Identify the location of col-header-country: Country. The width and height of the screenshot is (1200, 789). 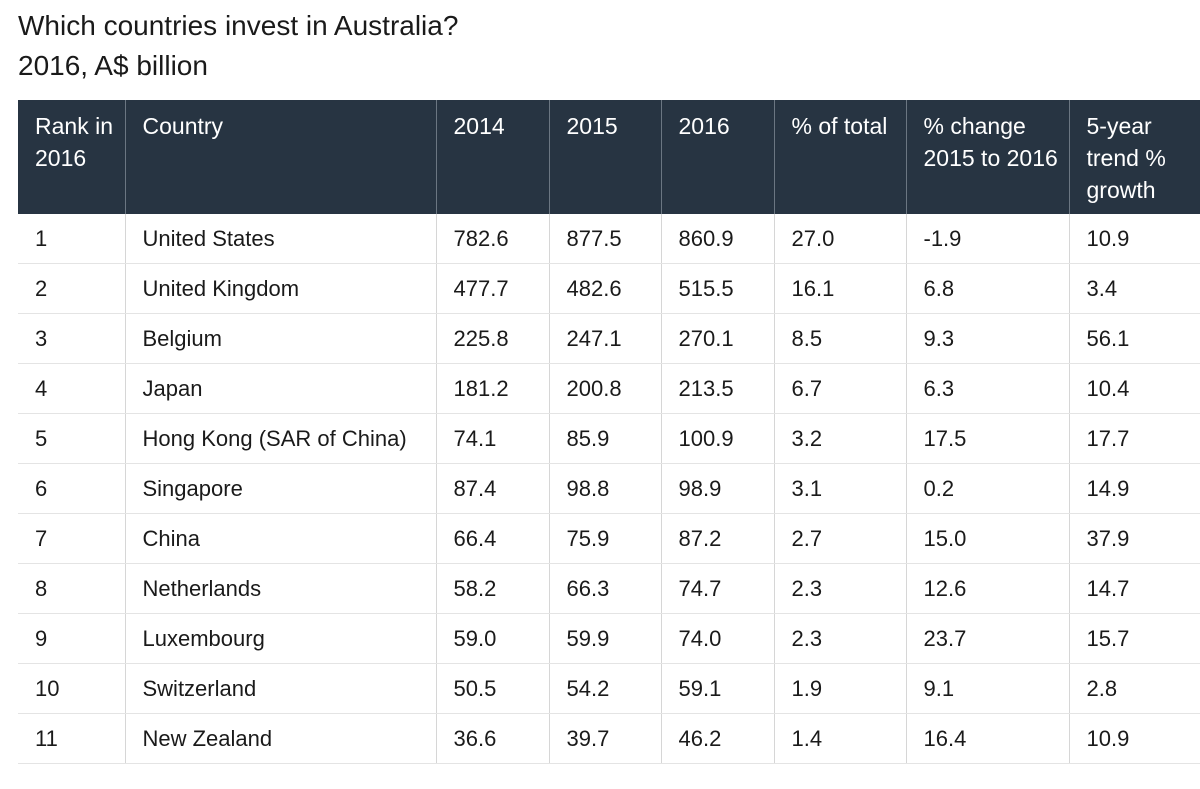
(281, 157).